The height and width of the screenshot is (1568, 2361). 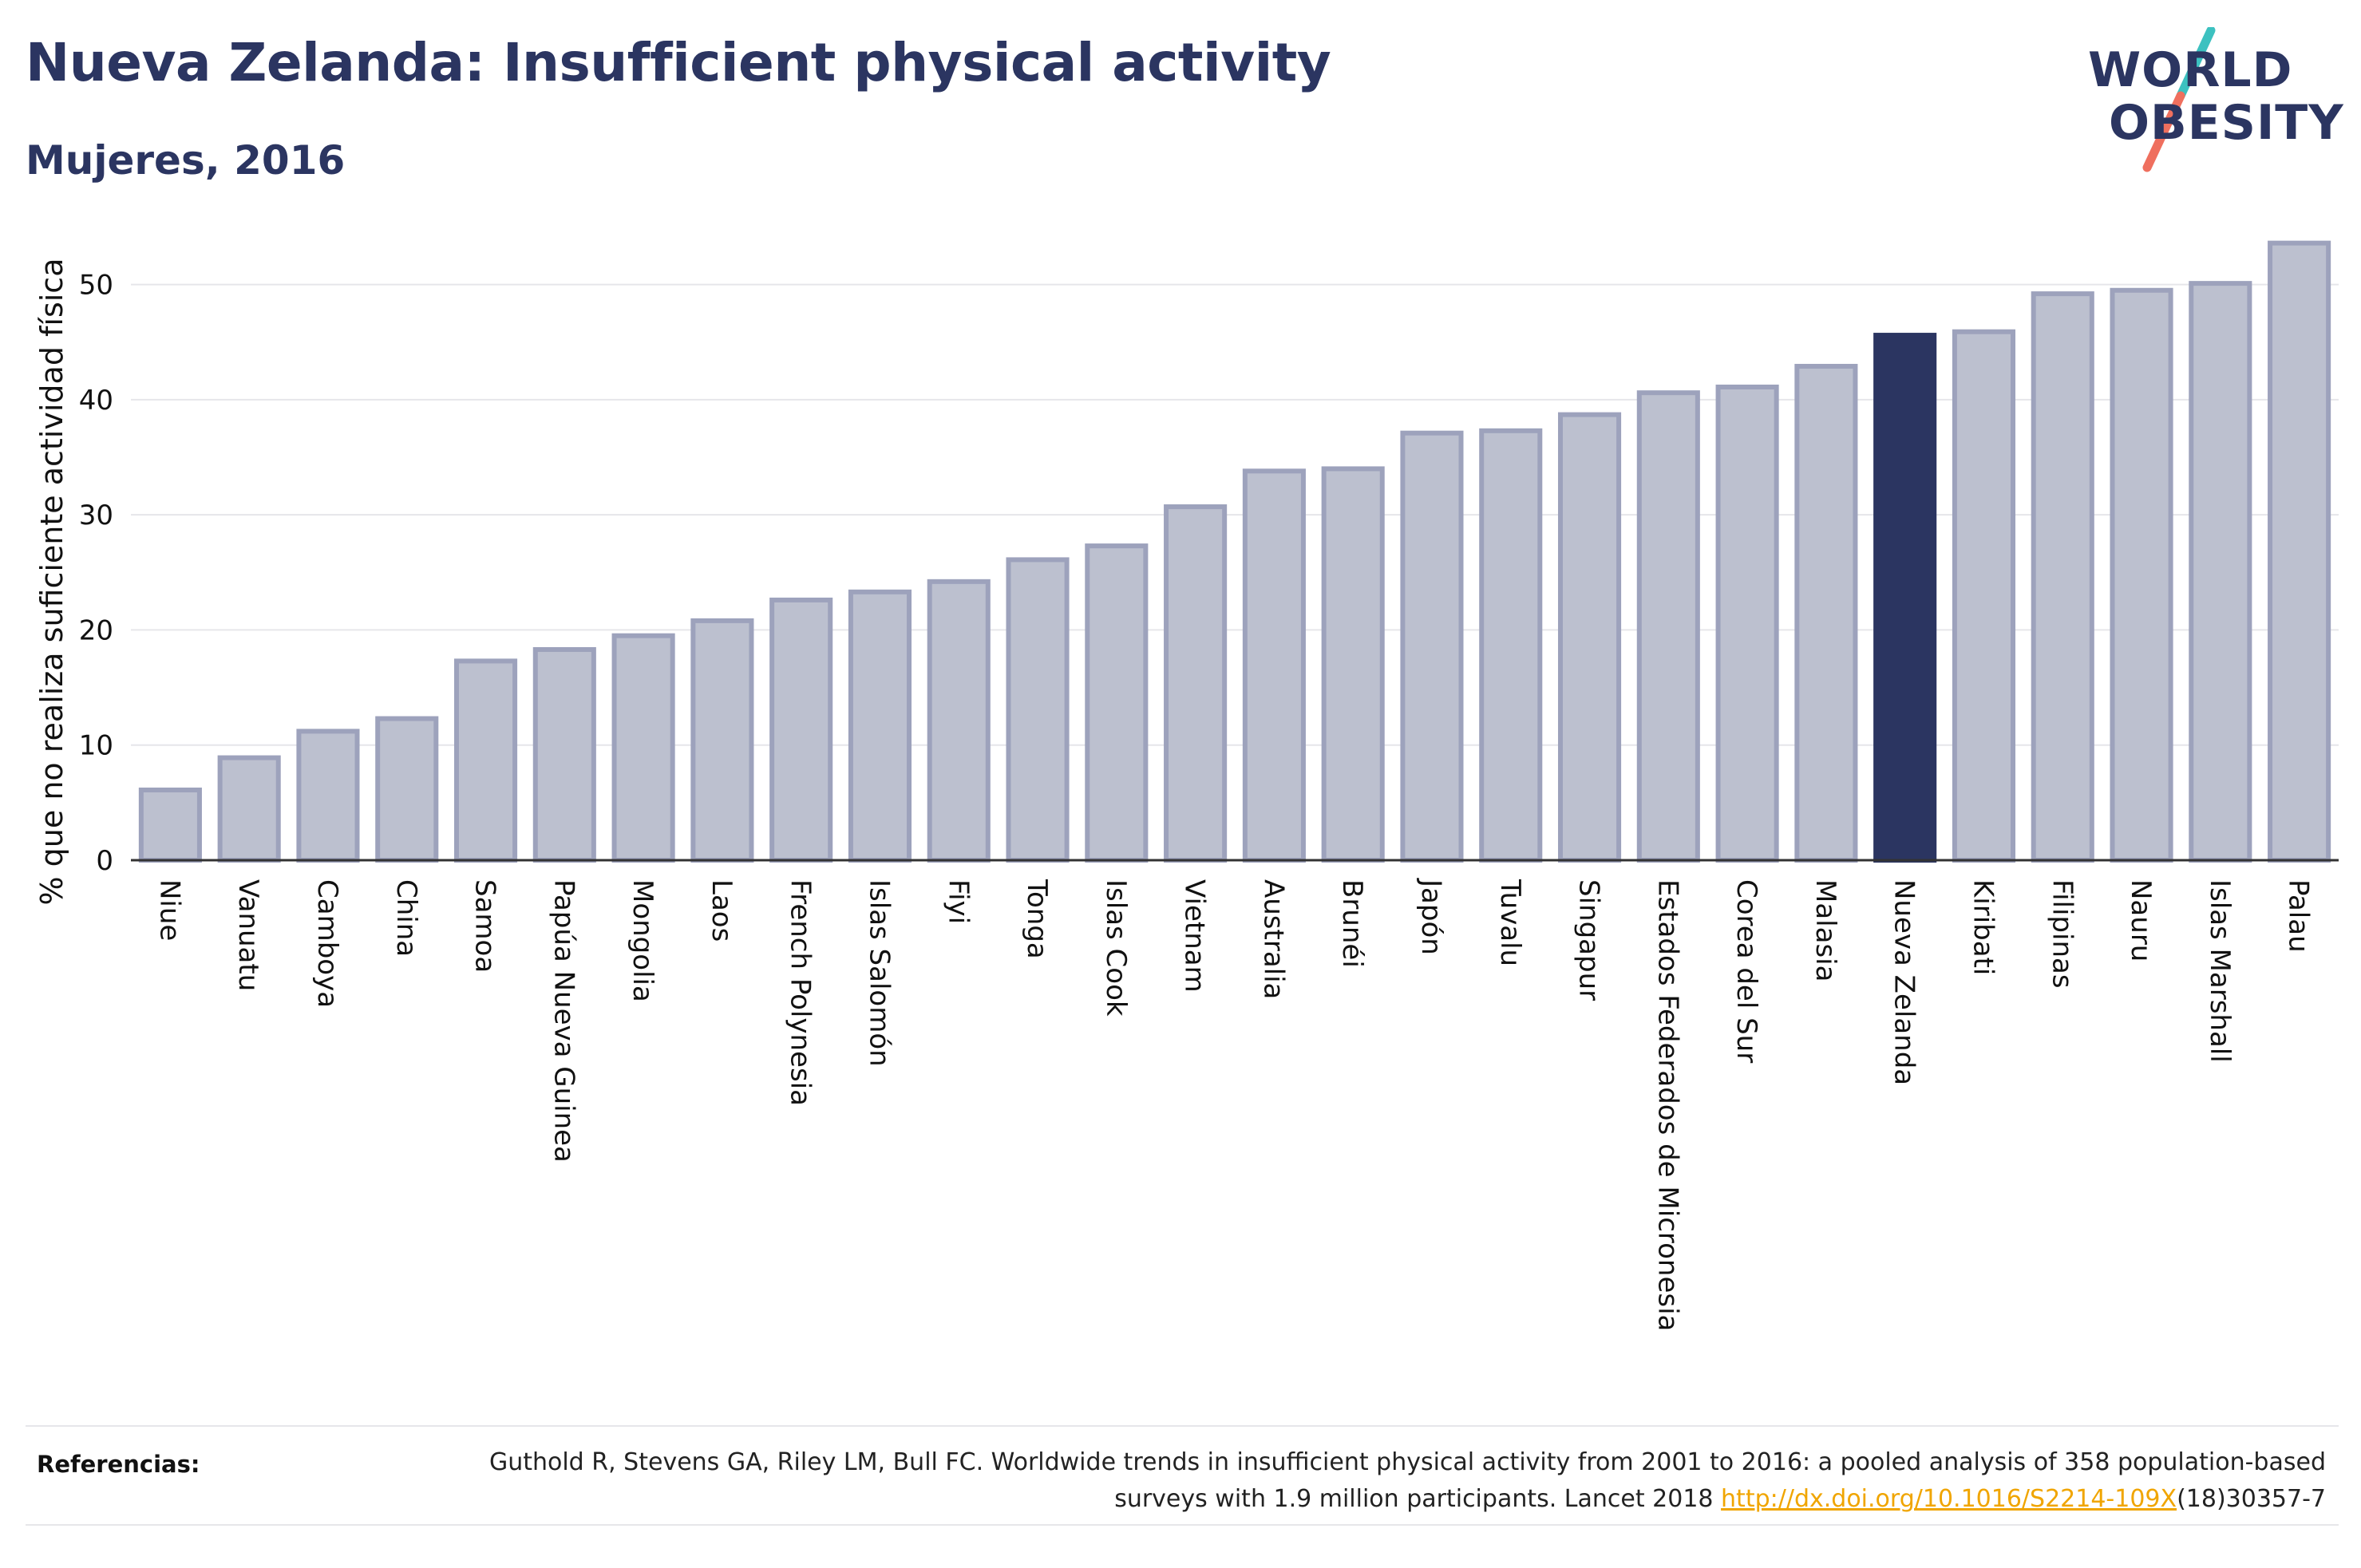 What do you see at coordinates (2220, 572) in the screenshot?
I see `bar-islas-marshall` at bounding box center [2220, 572].